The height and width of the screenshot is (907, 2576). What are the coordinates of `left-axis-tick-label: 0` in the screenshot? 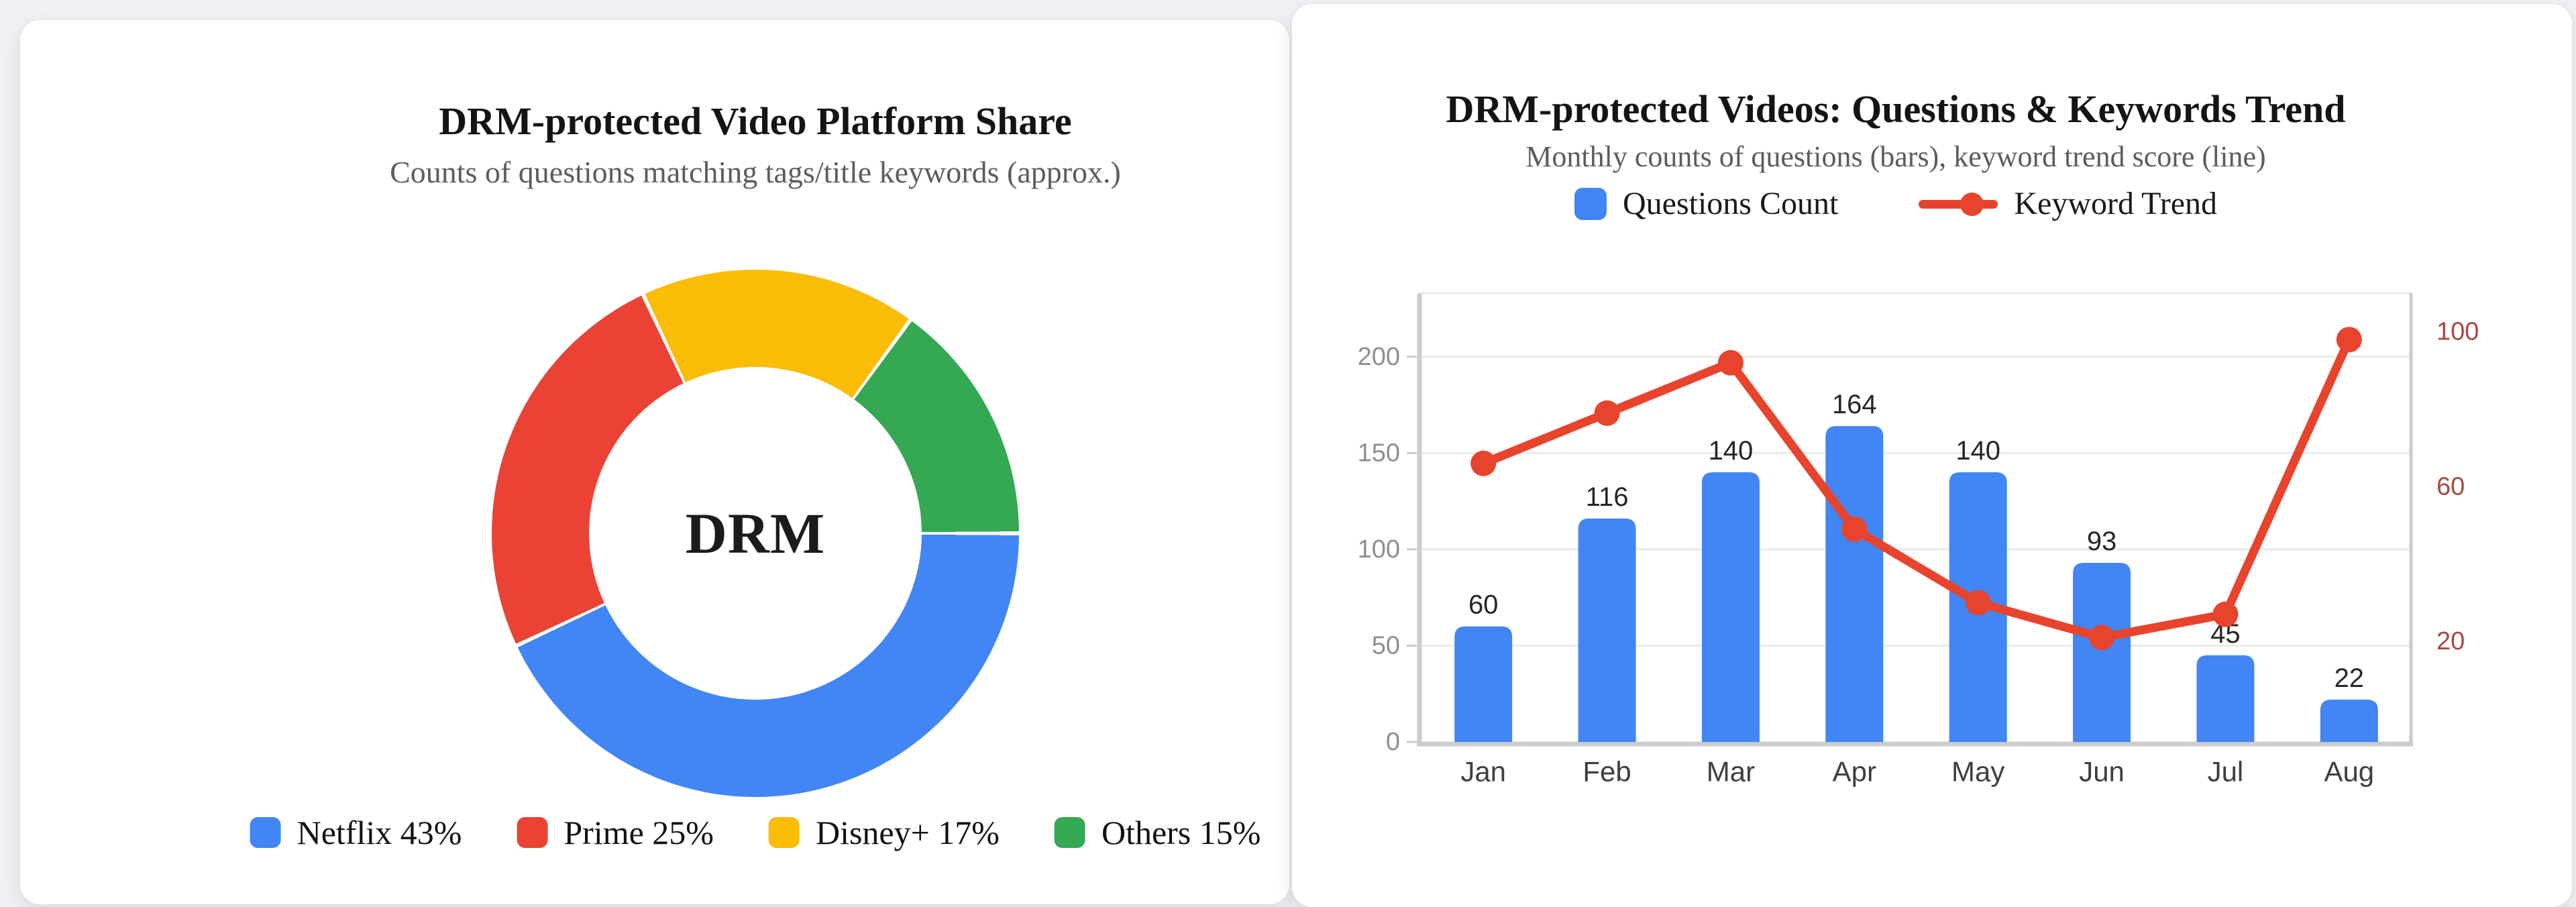 It's located at (1393, 742).